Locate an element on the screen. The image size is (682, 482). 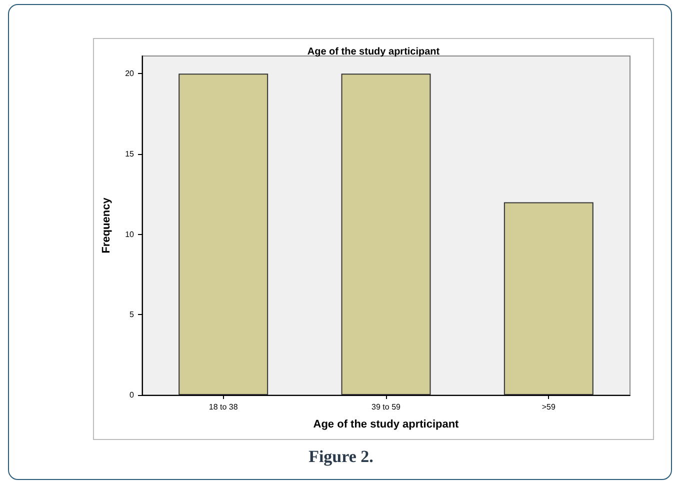
y-tick-label: 0 is located at coordinates (132, 395).